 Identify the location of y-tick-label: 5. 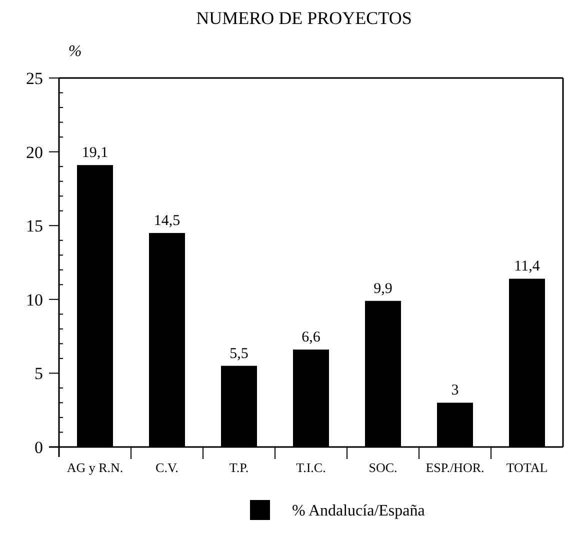
(38, 374).